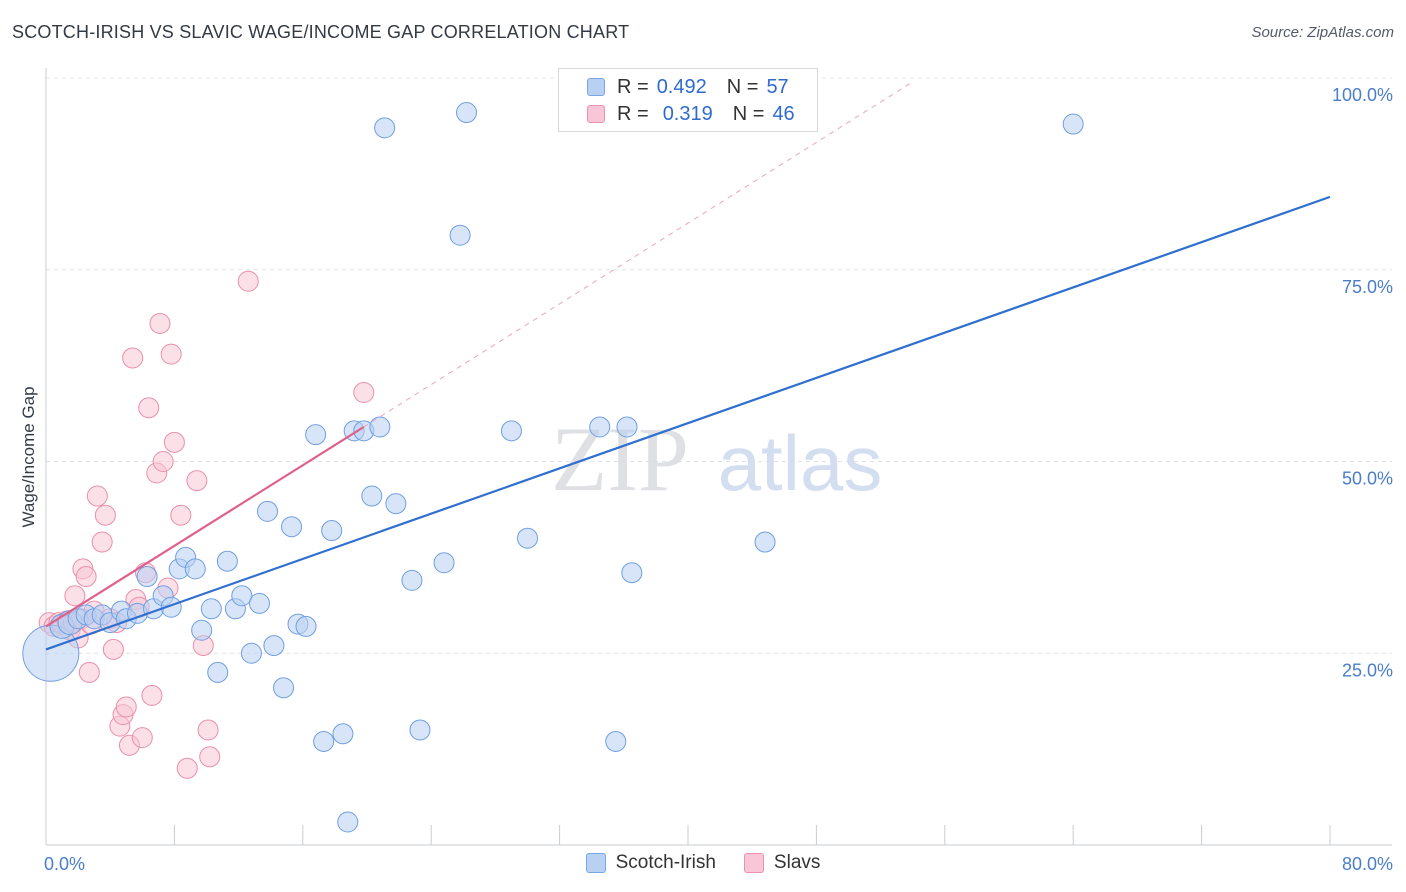  I want to click on y-tick-label: 25.0%, so click(1367, 670).